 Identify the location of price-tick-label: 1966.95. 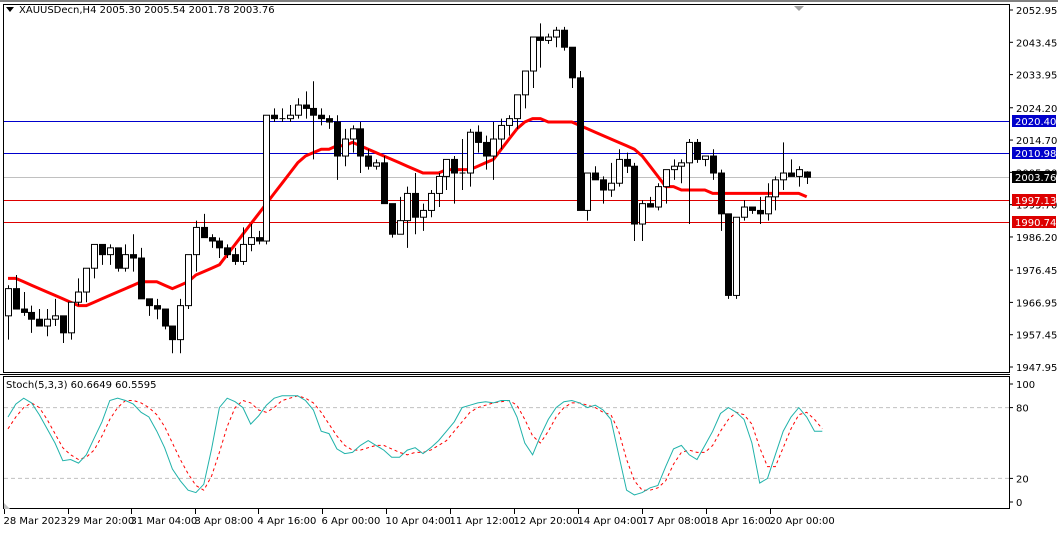
(1036, 303).